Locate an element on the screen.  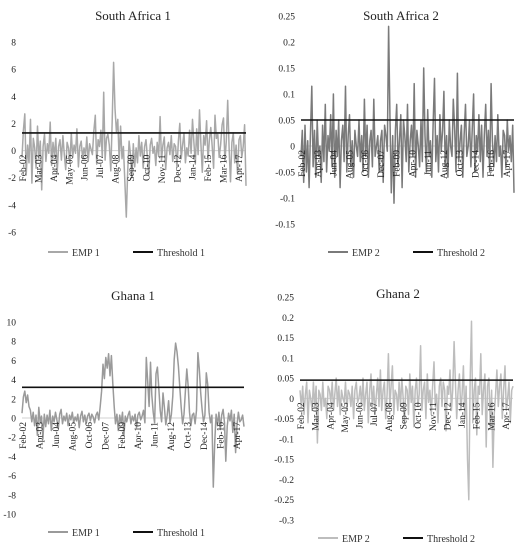
chart-title: South Africa 2 is located at coordinates (401, 15).